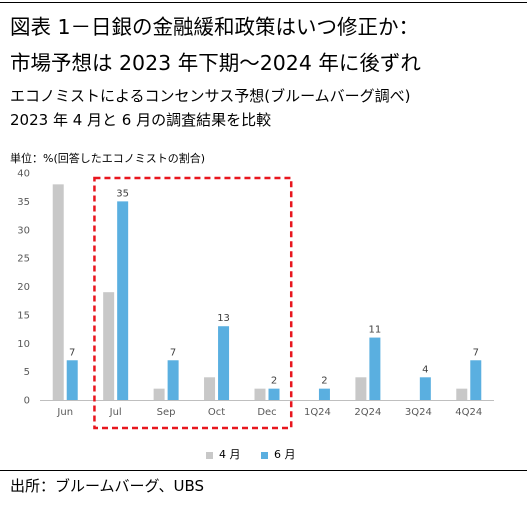 This screenshot has width=527, height=509. Describe the element at coordinates (109, 346) in the screenshot. I see `bar-april-jul` at that location.